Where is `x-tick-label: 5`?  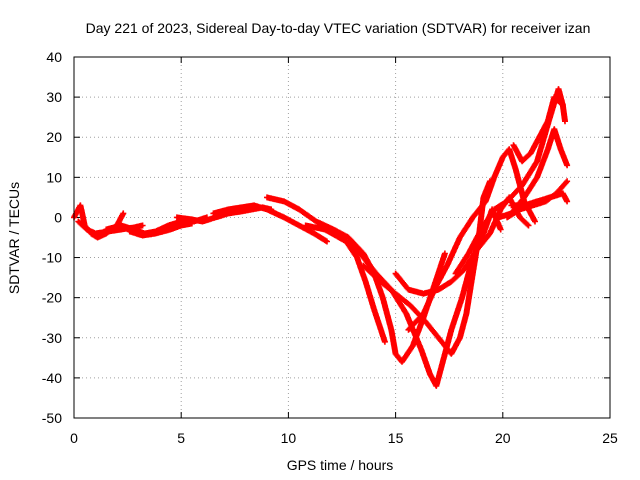 x-tick-label: 5 is located at coordinates (181, 438).